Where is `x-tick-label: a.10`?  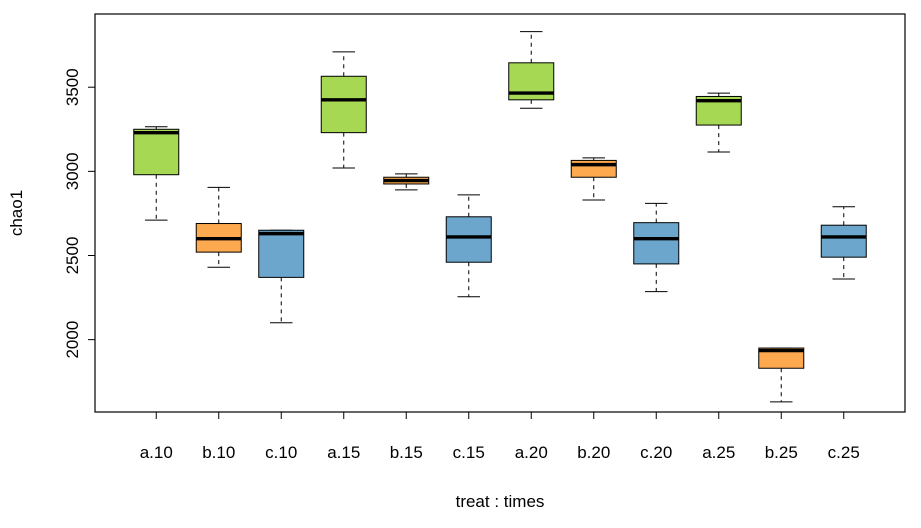 x-tick-label: a.10 is located at coordinates (156, 452).